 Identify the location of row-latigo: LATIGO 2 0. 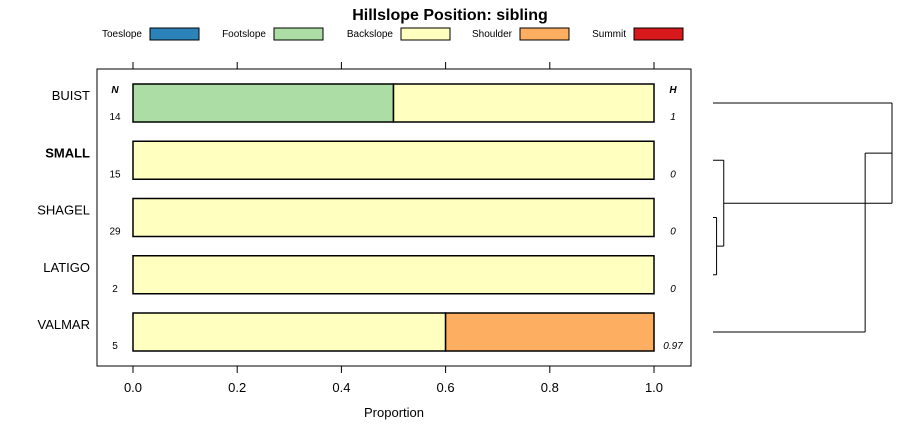
(359, 275).